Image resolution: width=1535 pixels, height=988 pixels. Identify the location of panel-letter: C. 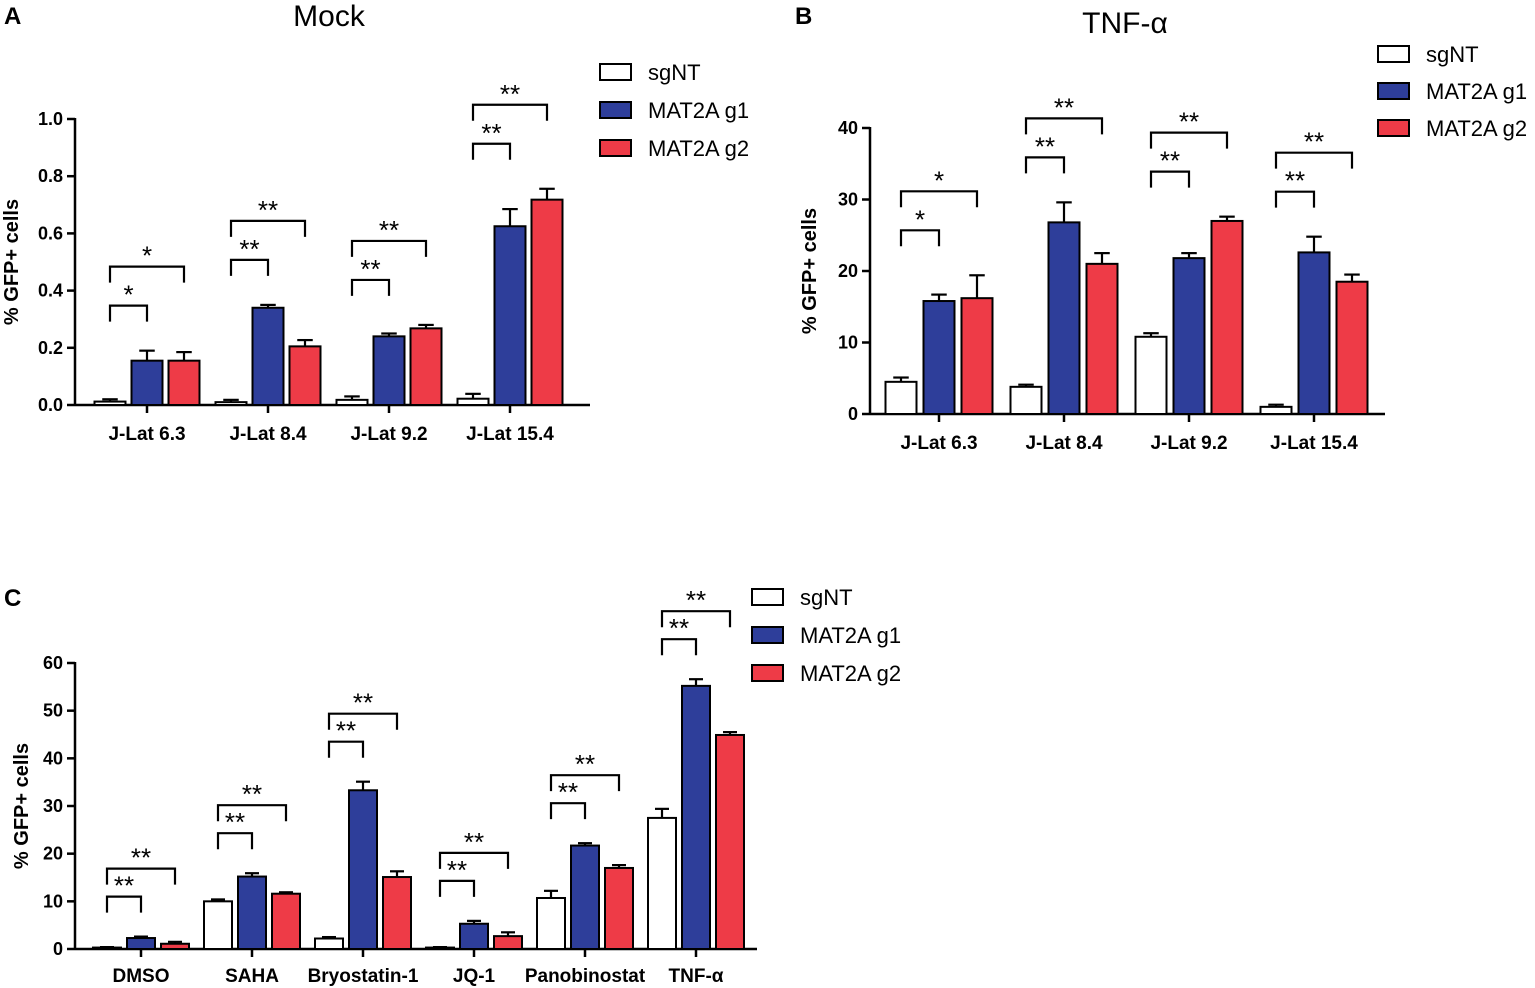
(12, 598).